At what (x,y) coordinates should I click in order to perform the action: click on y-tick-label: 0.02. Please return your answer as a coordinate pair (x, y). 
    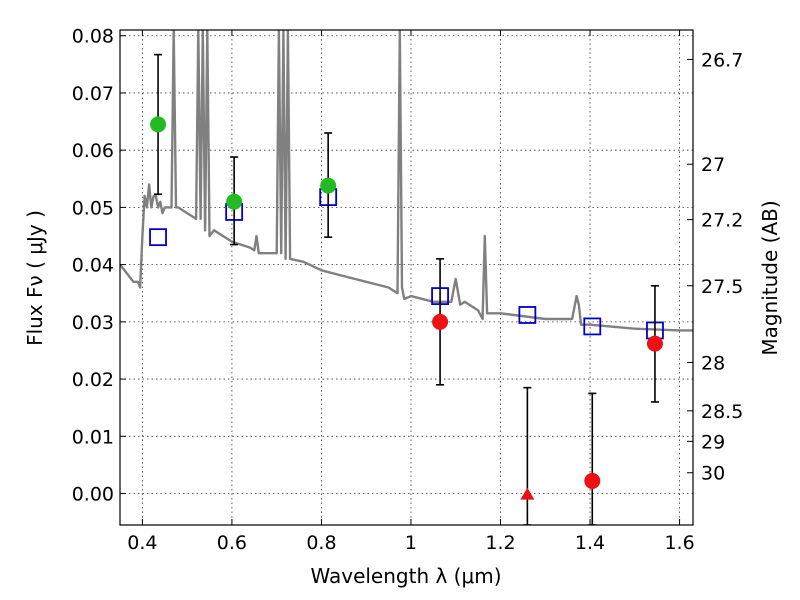
    Looking at the image, I should click on (93, 380).